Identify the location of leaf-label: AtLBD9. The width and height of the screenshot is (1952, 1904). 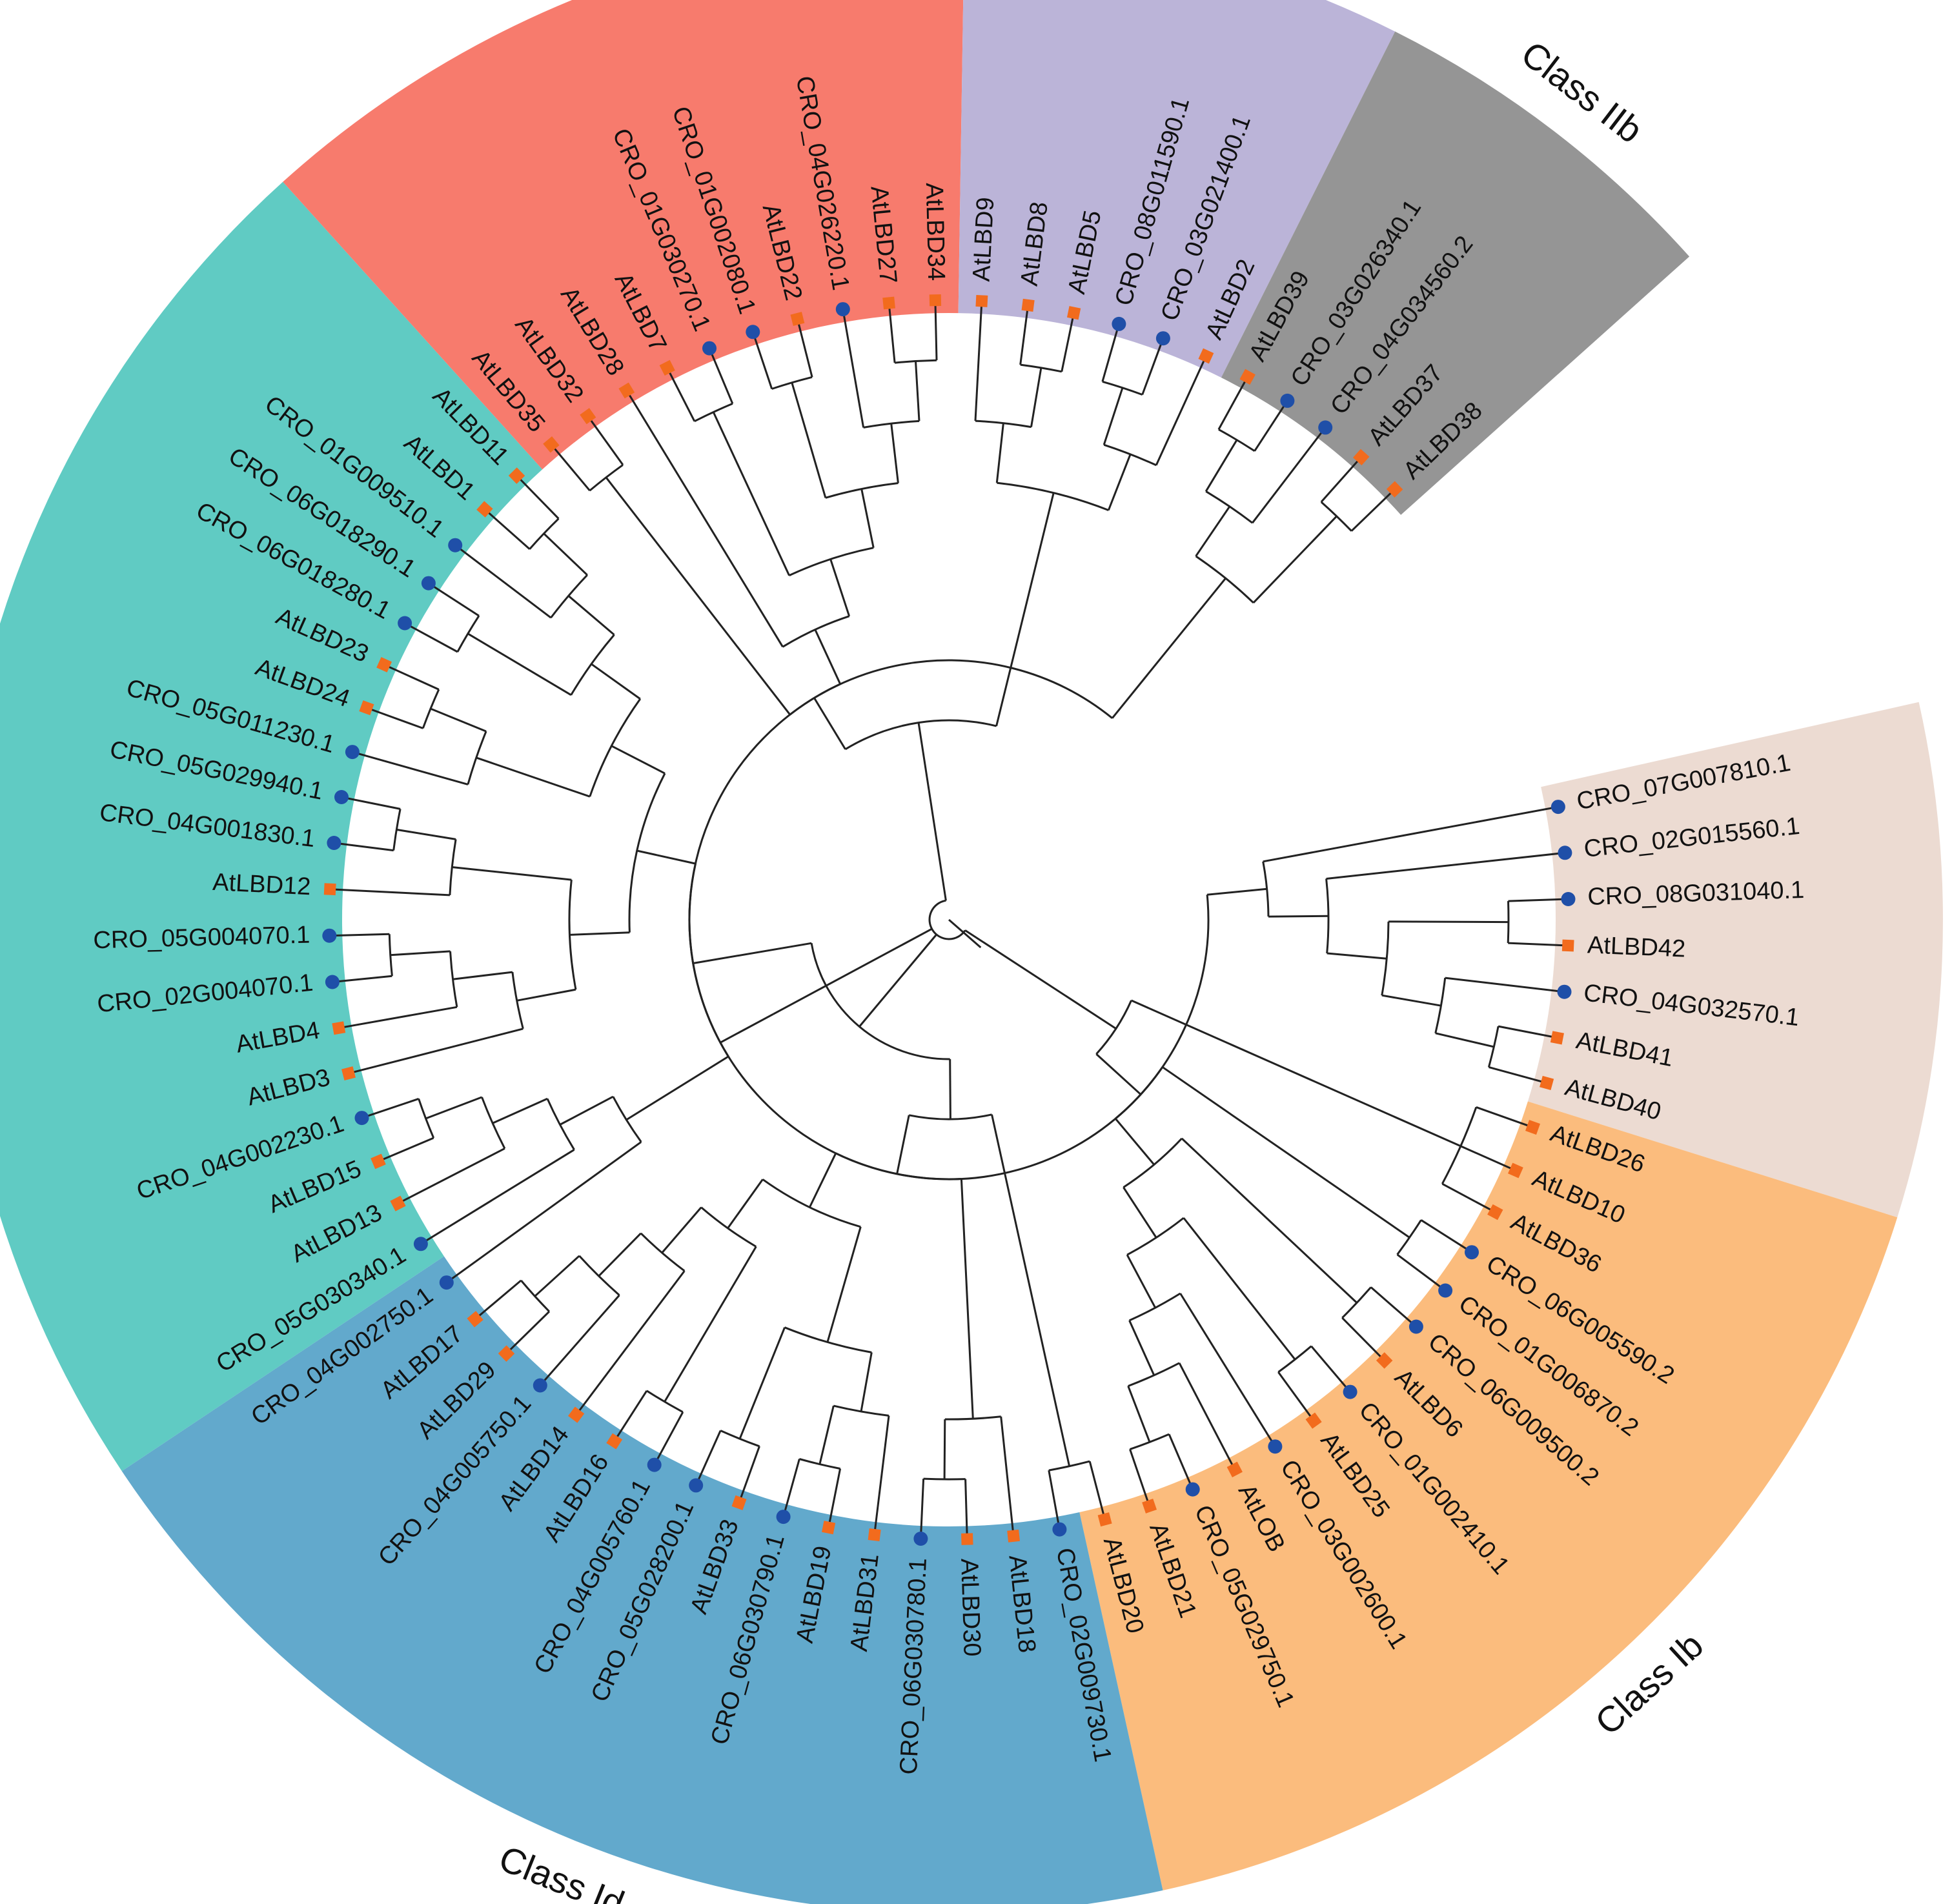
(984, 239).